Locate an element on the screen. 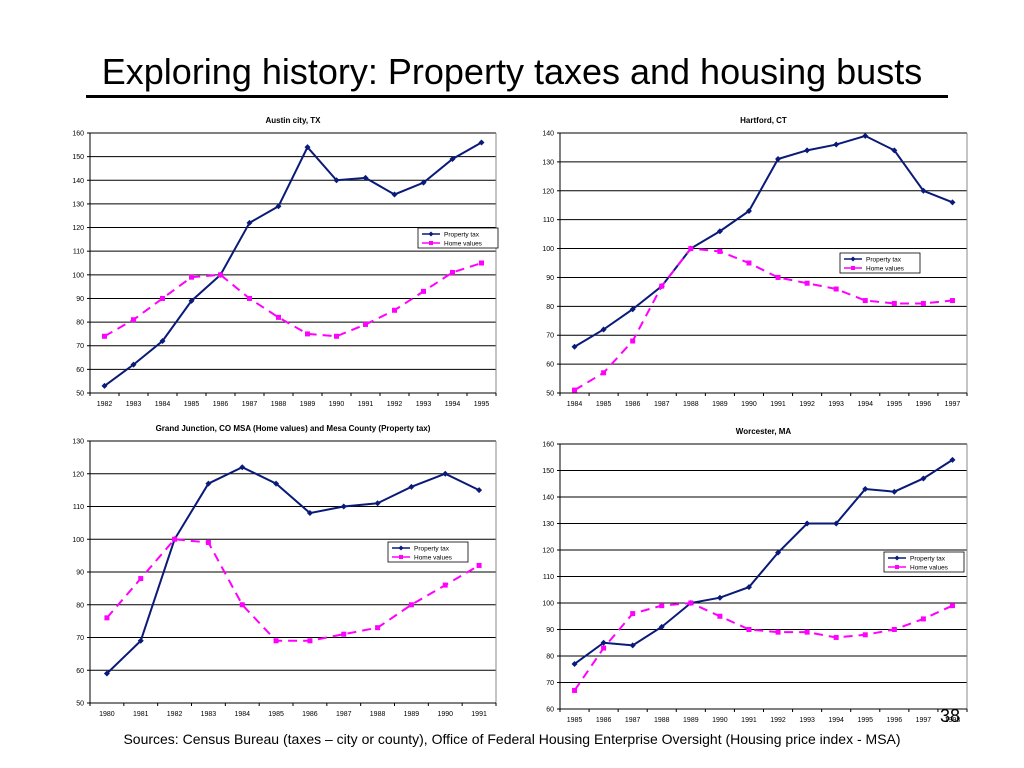 The height and width of the screenshot is (768, 1024). x-tick-label: 1992 is located at coordinates (395, 404).